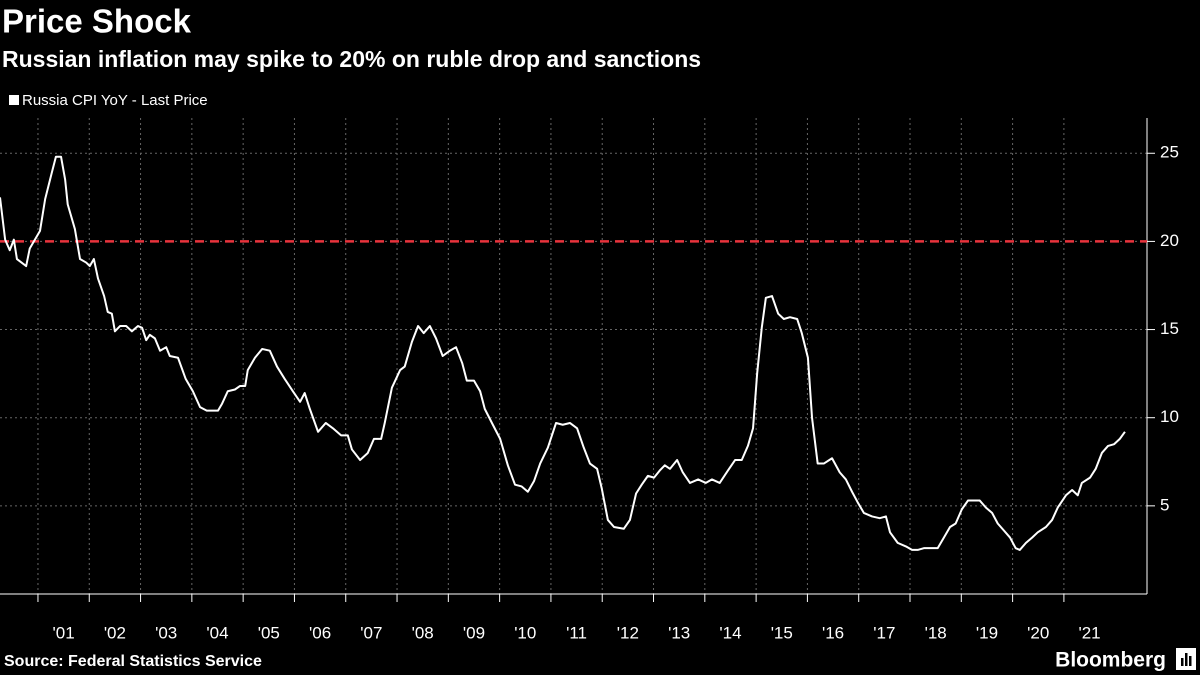  I want to click on x-tick-label: '15, so click(782, 632).